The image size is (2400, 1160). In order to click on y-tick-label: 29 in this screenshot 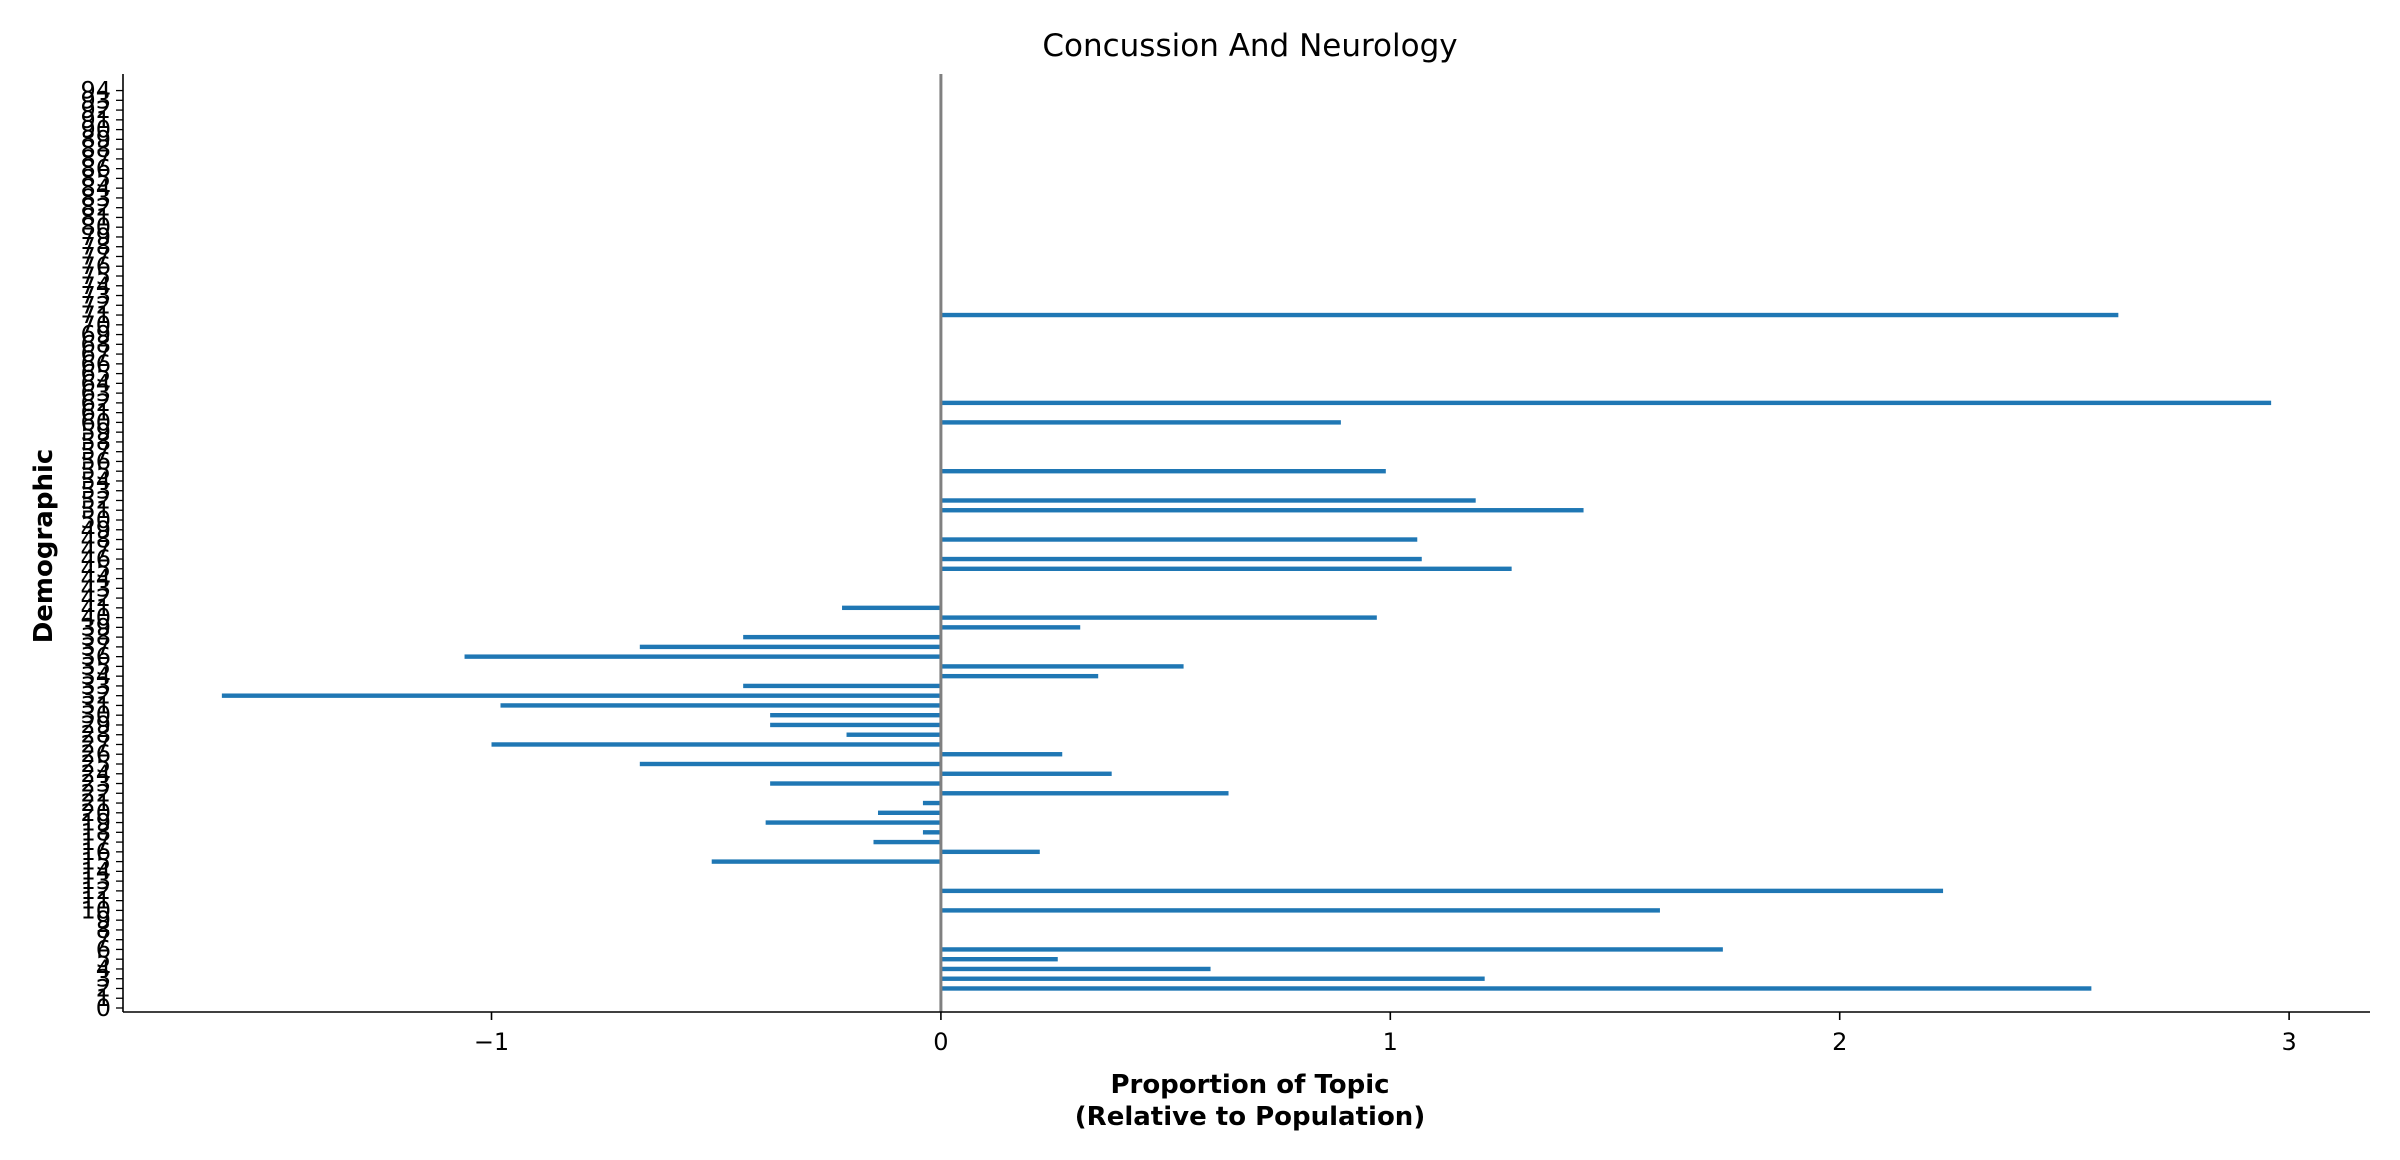, I will do `click(95, 725)`.